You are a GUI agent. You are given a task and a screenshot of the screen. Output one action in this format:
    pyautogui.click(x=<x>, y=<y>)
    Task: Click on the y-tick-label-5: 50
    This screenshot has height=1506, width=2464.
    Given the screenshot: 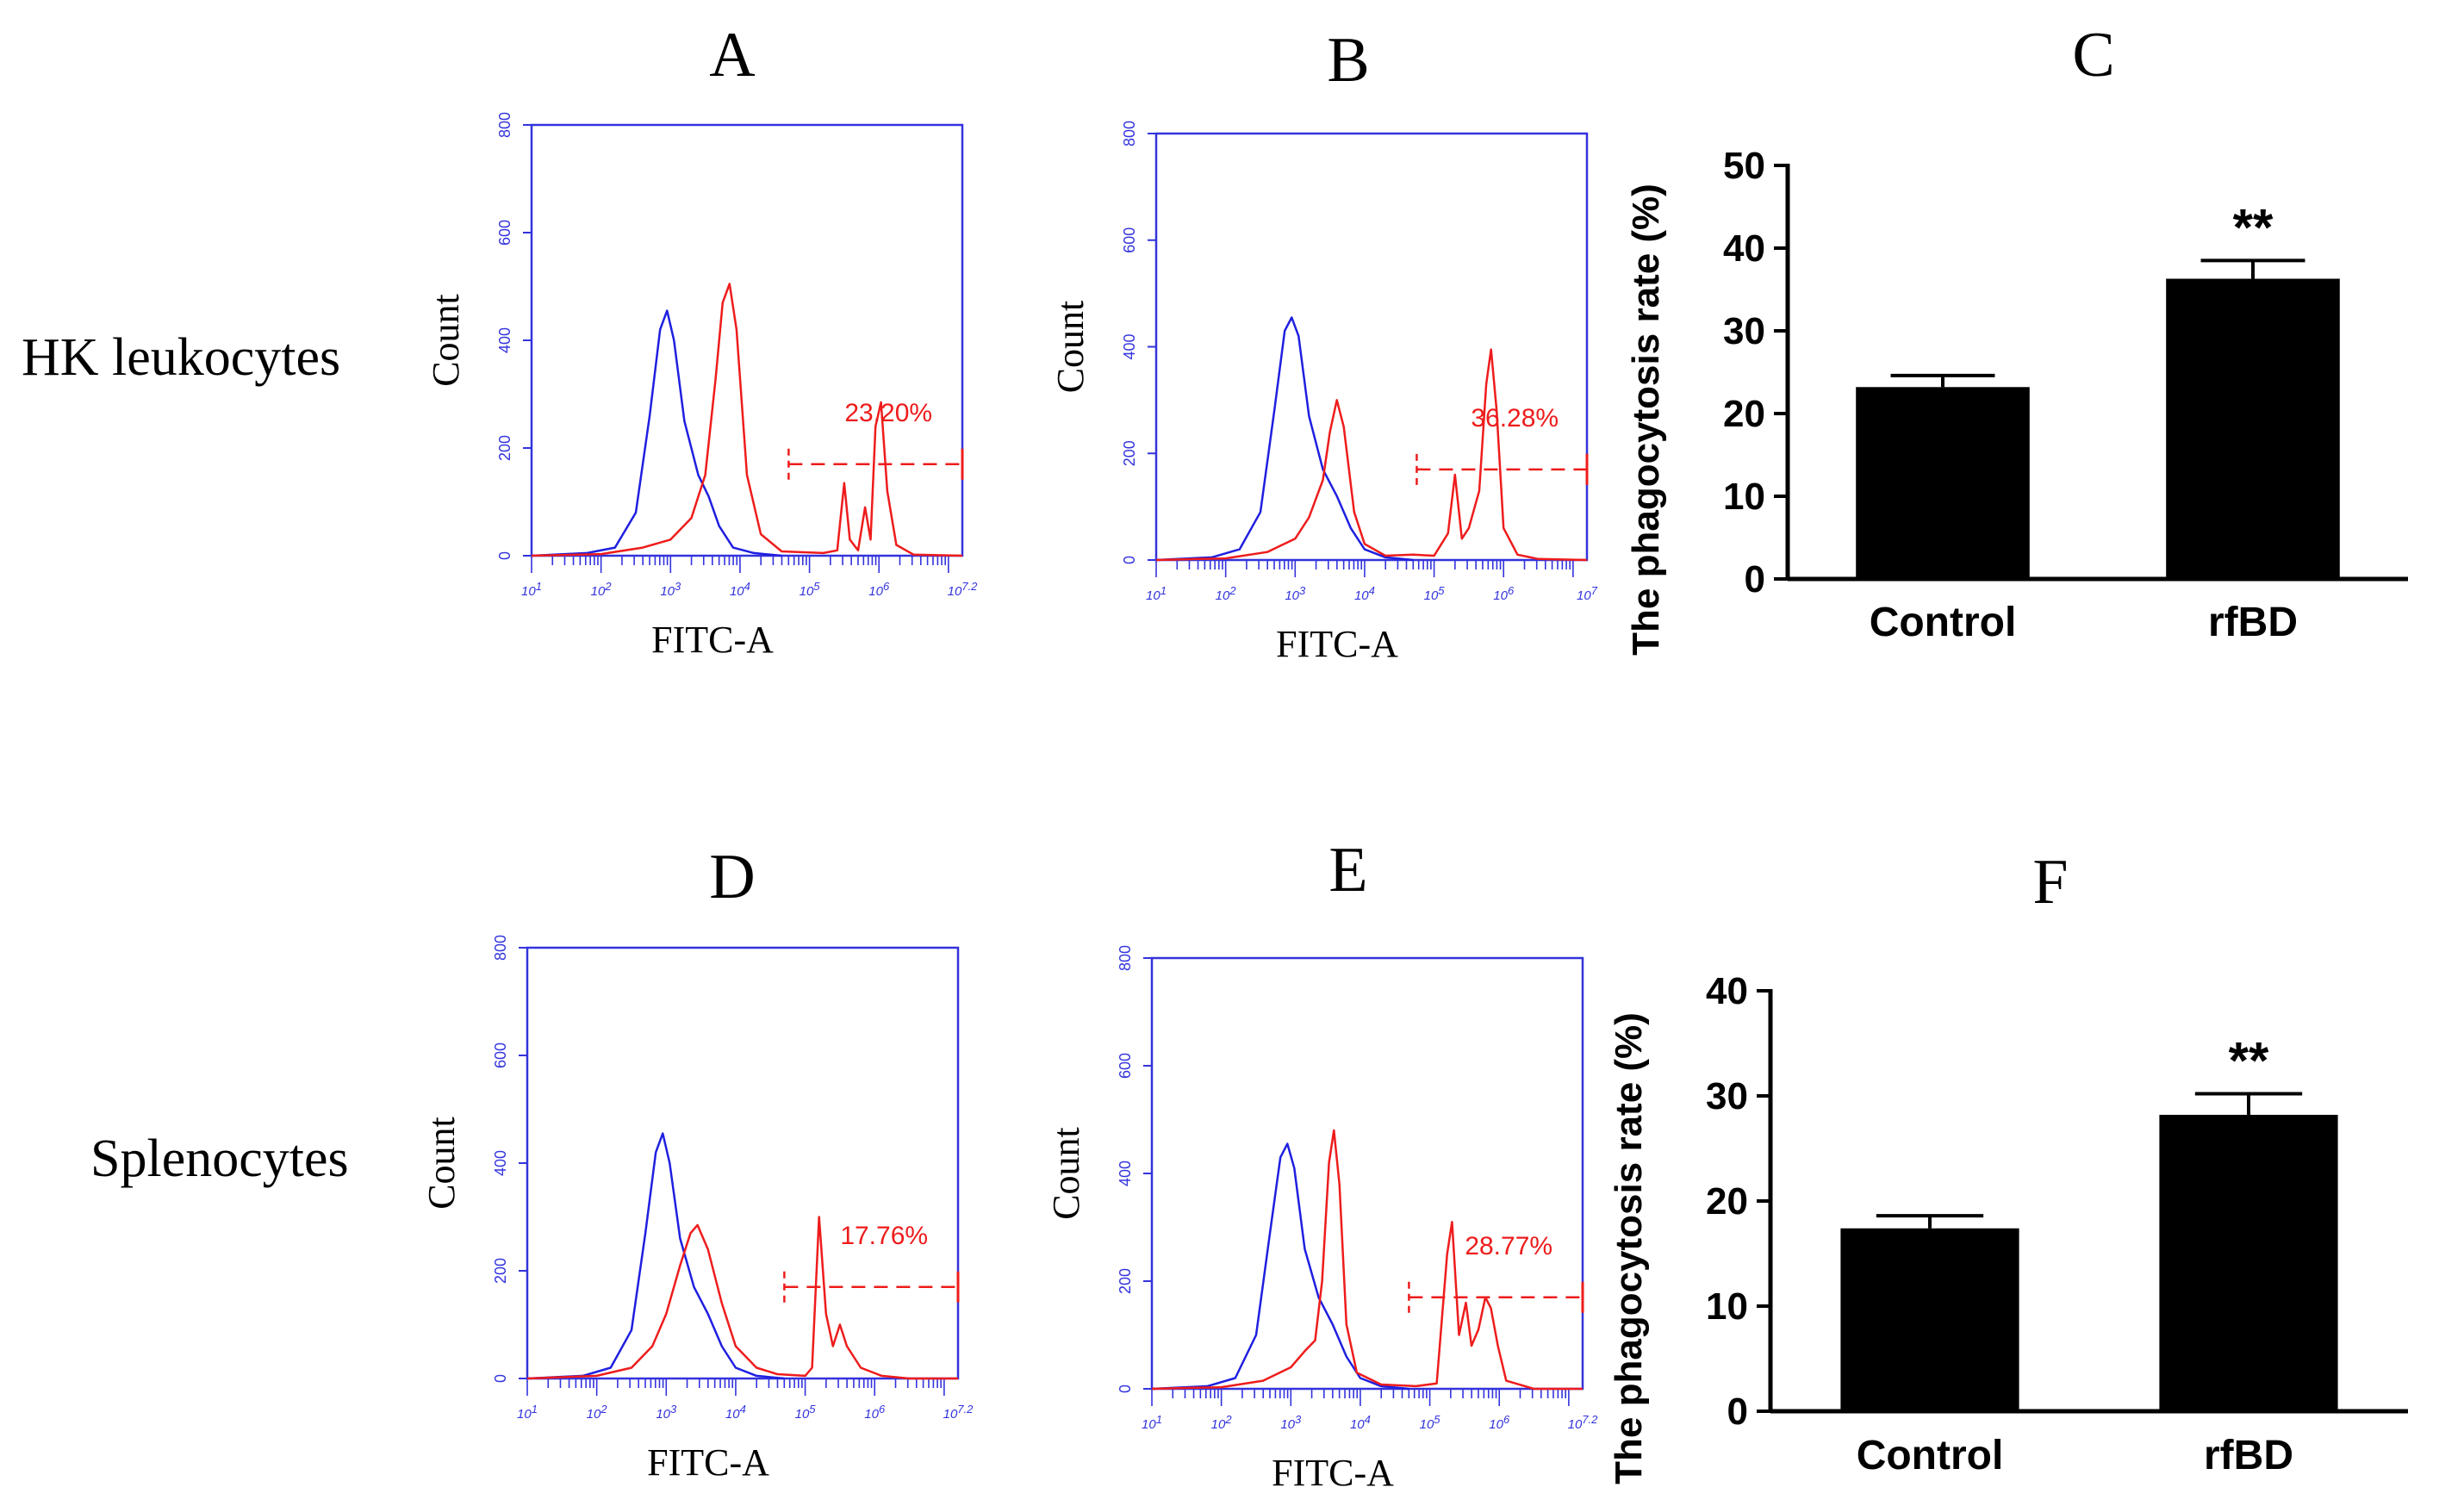 What is the action you would take?
    pyautogui.click(x=1744, y=166)
    